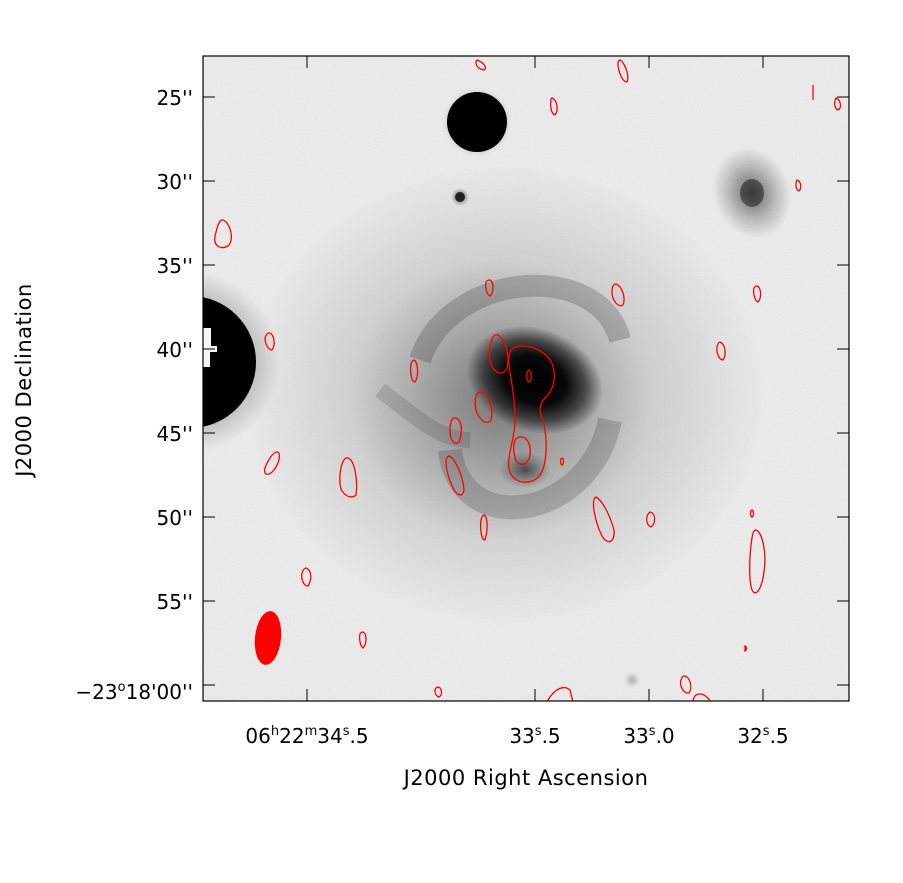 This screenshot has height=883, width=903. What do you see at coordinates (175, 602) in the screenshot?
I see `y-tick-label: 55''` at bounding box center [175, 602].